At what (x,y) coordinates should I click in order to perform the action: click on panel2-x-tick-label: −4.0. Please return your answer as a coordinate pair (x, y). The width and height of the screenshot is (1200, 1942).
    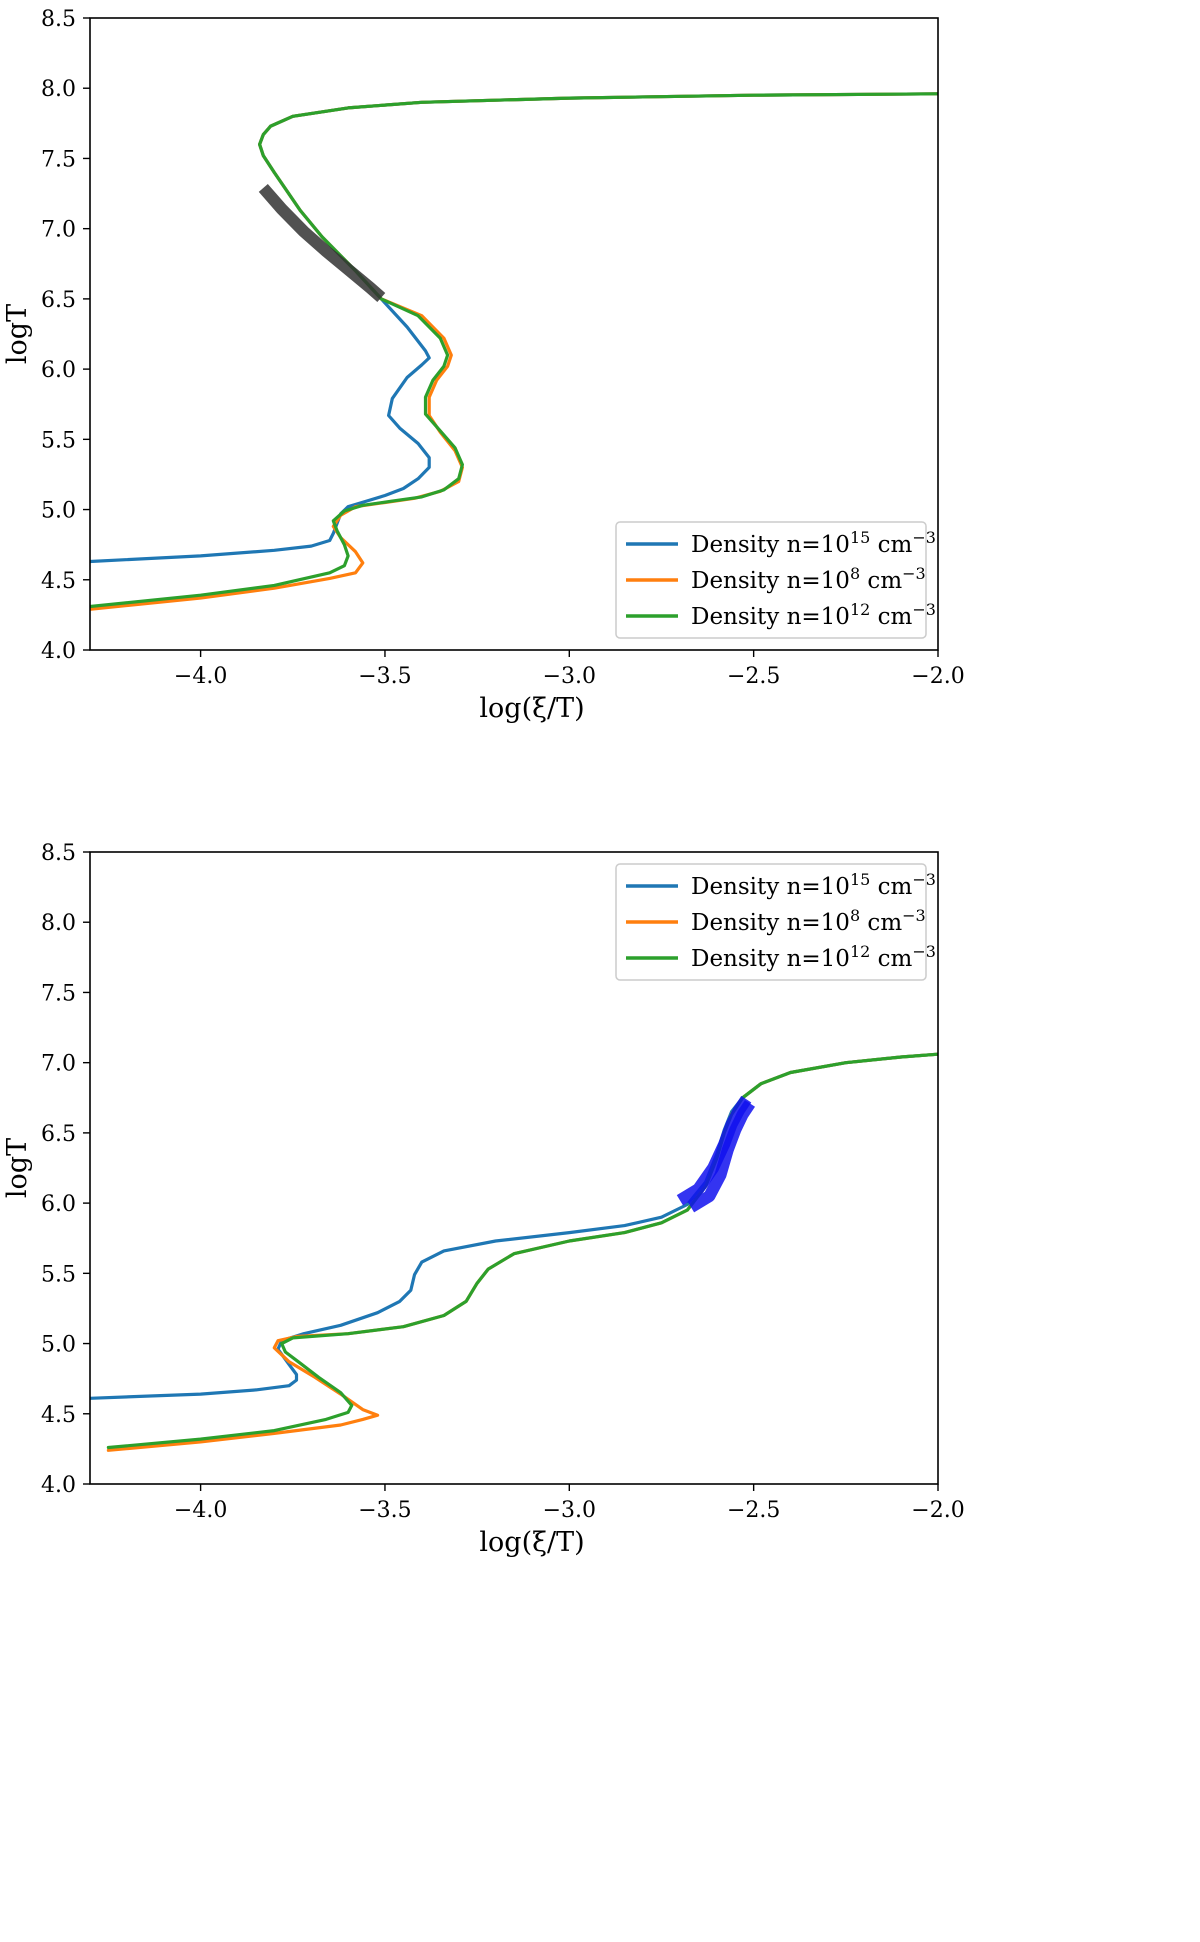
    Looking at the image, I should click on (200, 1510).